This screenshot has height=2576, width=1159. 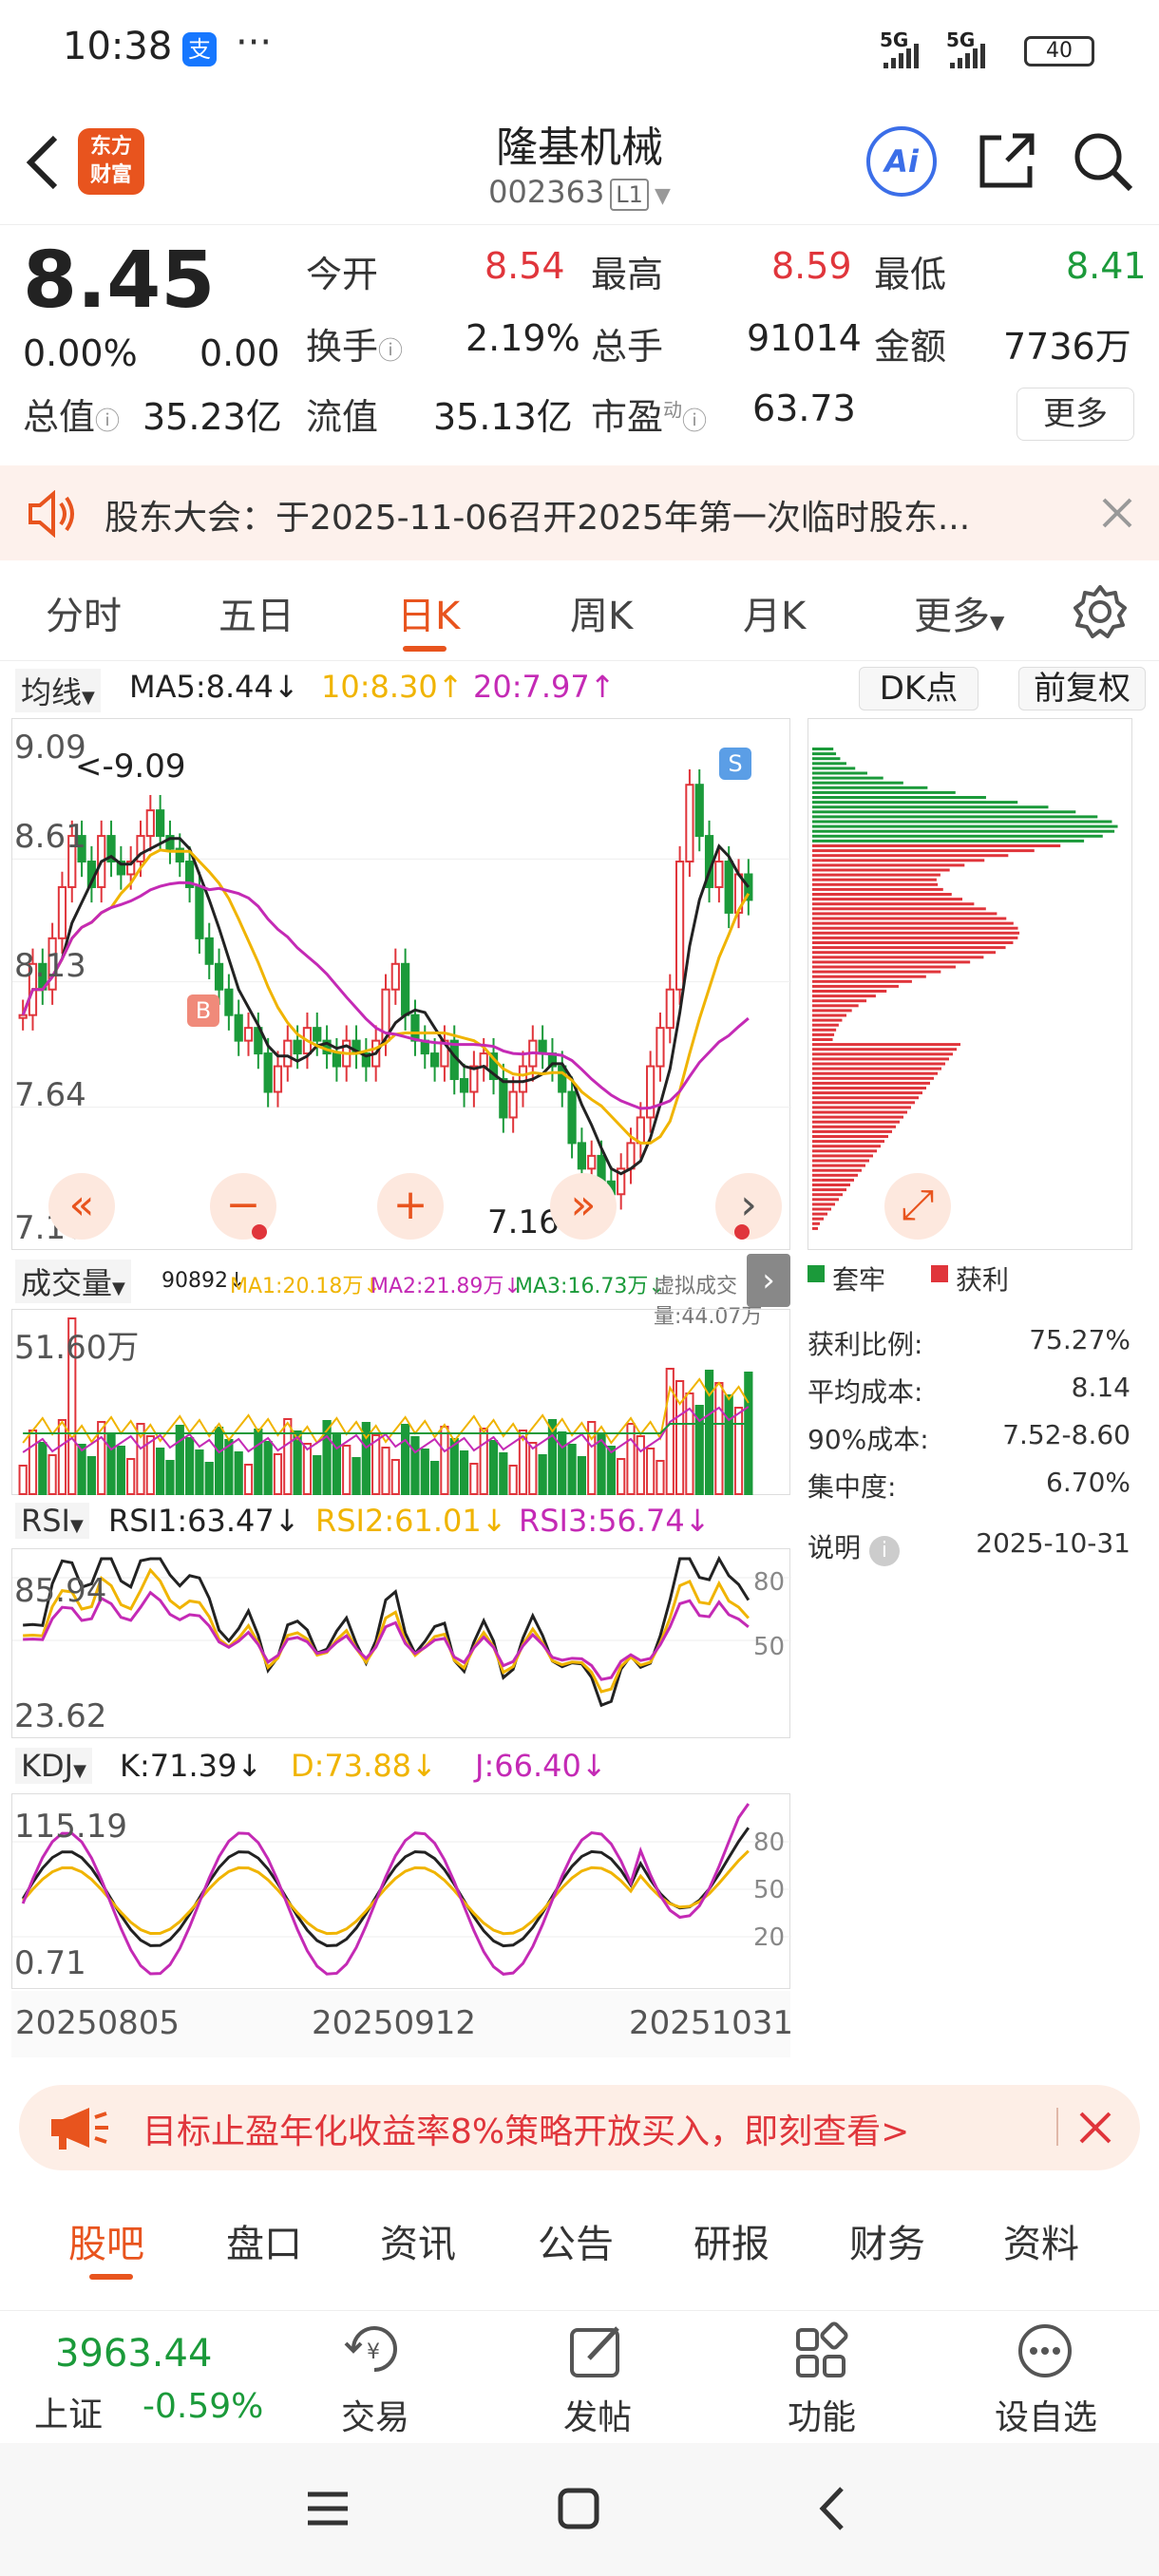 What do you see at coordinates (134, 2354) in the screenshot?
I see `index-value: 3963.44` at bounding box center [134, 2354].